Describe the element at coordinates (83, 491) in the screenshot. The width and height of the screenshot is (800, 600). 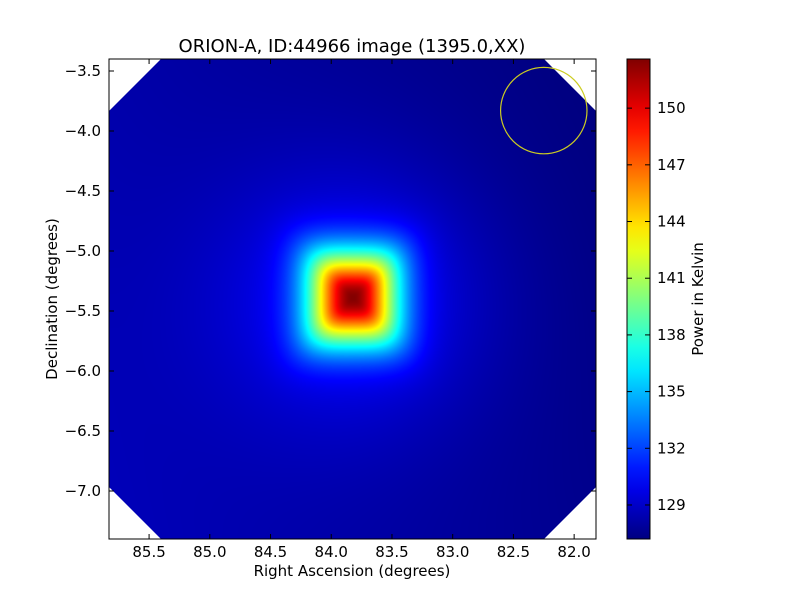
I see `y-tick-label: −7.0` at that location.